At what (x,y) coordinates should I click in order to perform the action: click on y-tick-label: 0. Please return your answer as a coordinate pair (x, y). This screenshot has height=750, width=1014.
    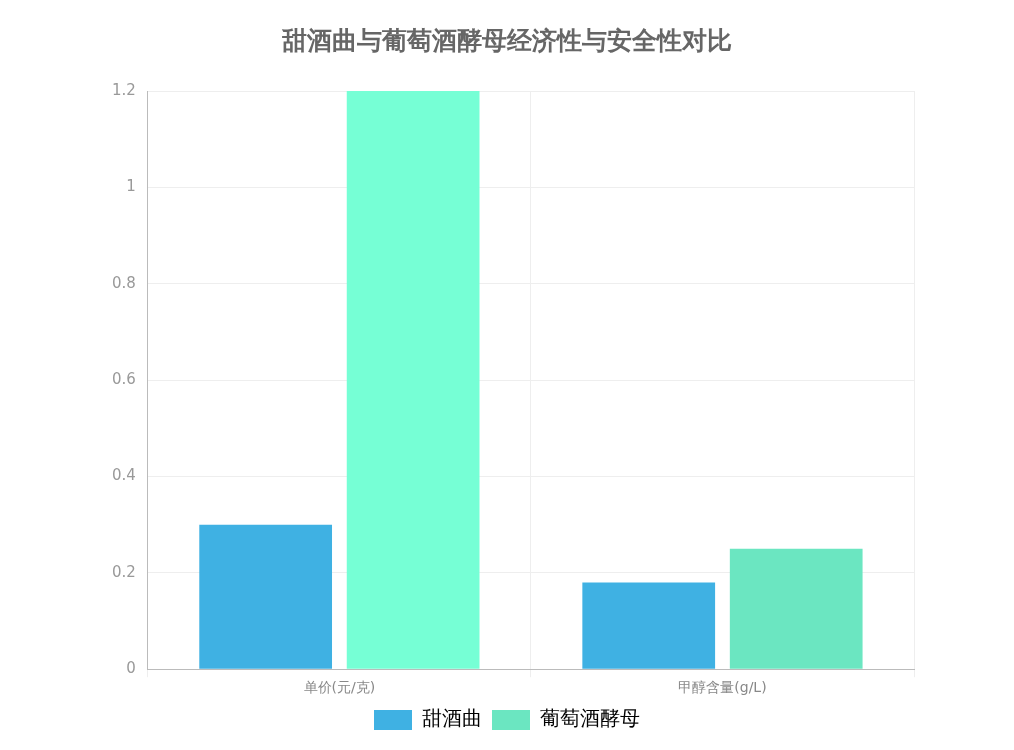
    Looking at the image, I should click on (131, 668).